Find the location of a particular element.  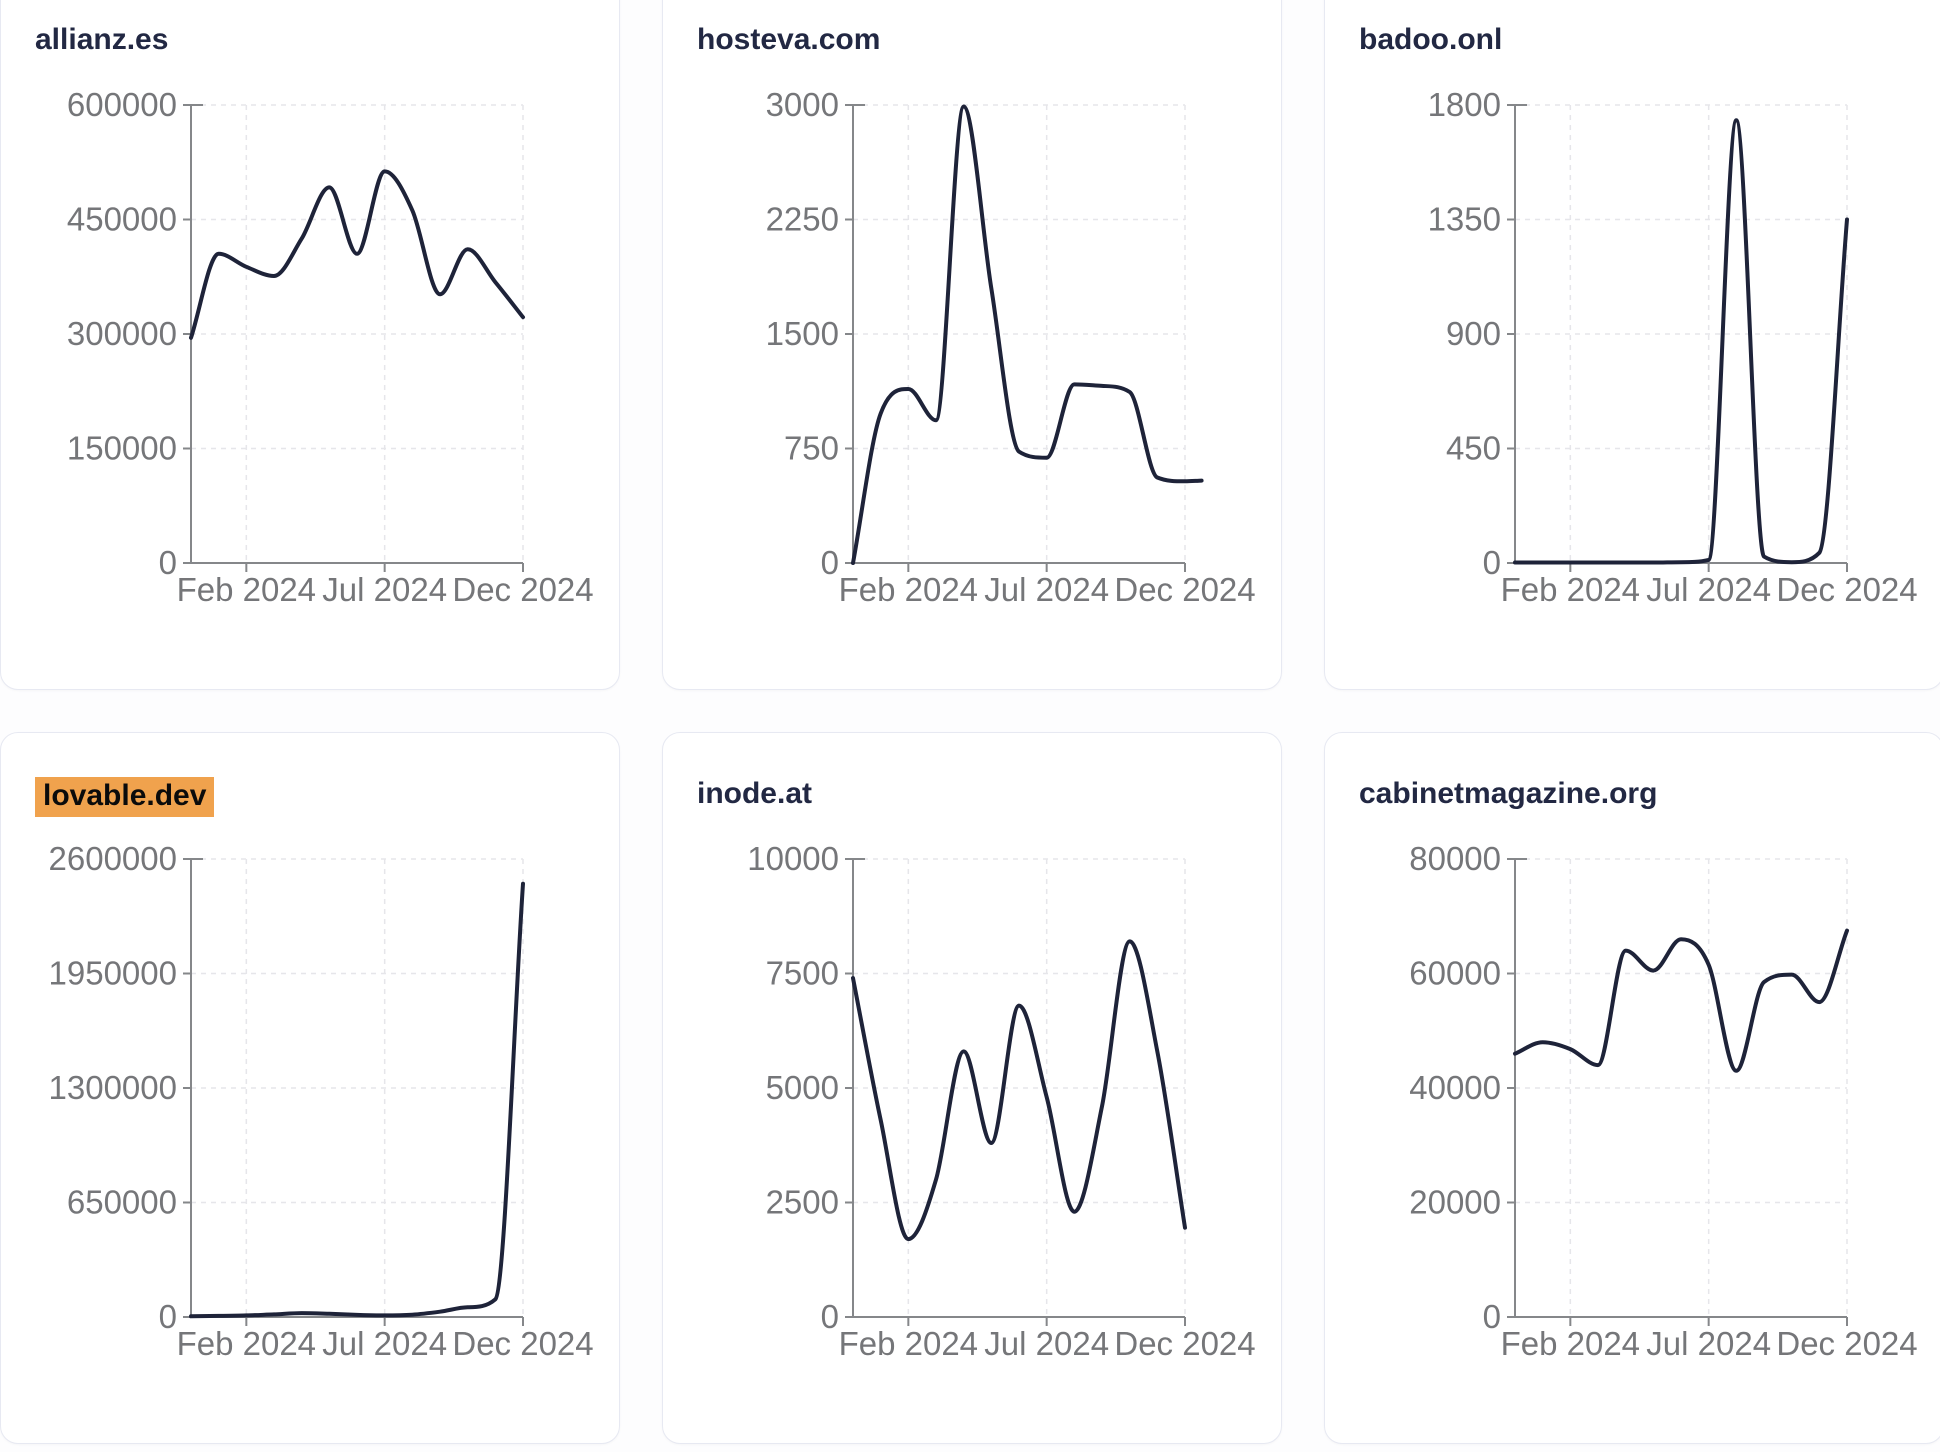

y-tick-label: 900 is located at coordinates (1473, 333).